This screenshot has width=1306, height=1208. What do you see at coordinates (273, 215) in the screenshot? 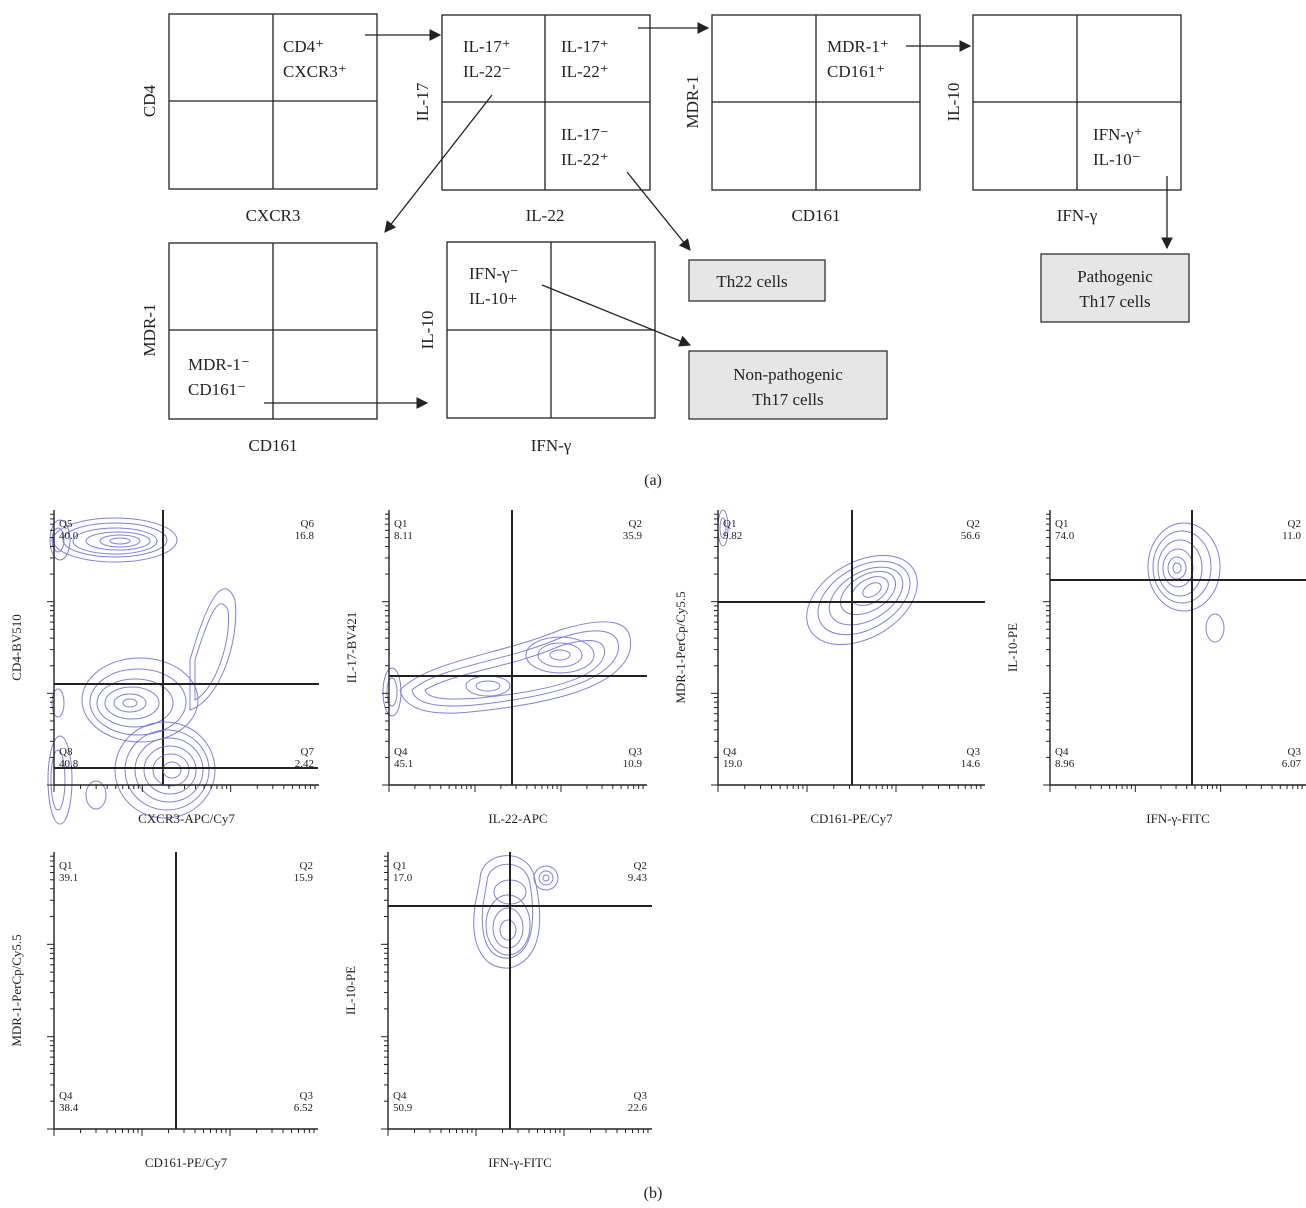
I see `x-axis-label: CXCR3` at bounding box center [273, 215].